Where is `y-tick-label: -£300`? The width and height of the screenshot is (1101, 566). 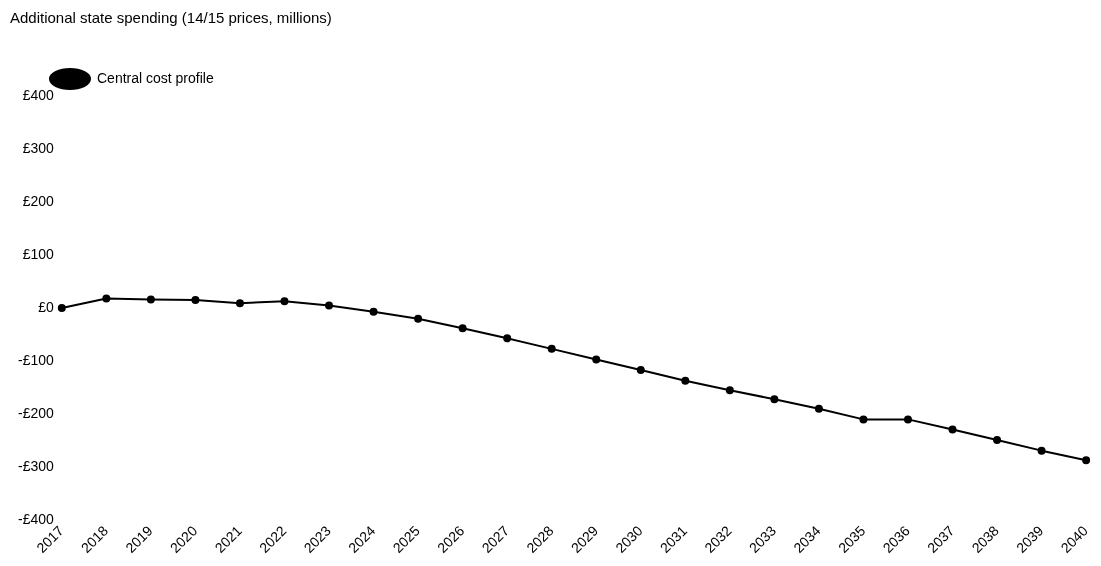 y-tick-label: -£300 is located at coordinates (36, 465).